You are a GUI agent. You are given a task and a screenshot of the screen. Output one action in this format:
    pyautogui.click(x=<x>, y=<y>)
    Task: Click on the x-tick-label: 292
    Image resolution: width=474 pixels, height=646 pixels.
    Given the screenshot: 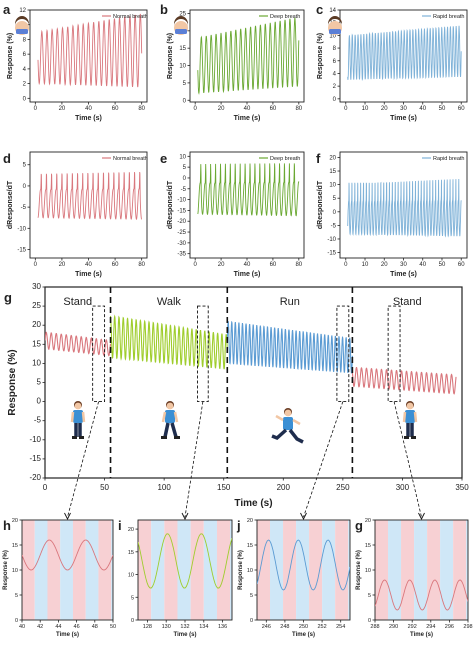 What is the action you would take?
    pyautogui.click(x=412, y=627)
    